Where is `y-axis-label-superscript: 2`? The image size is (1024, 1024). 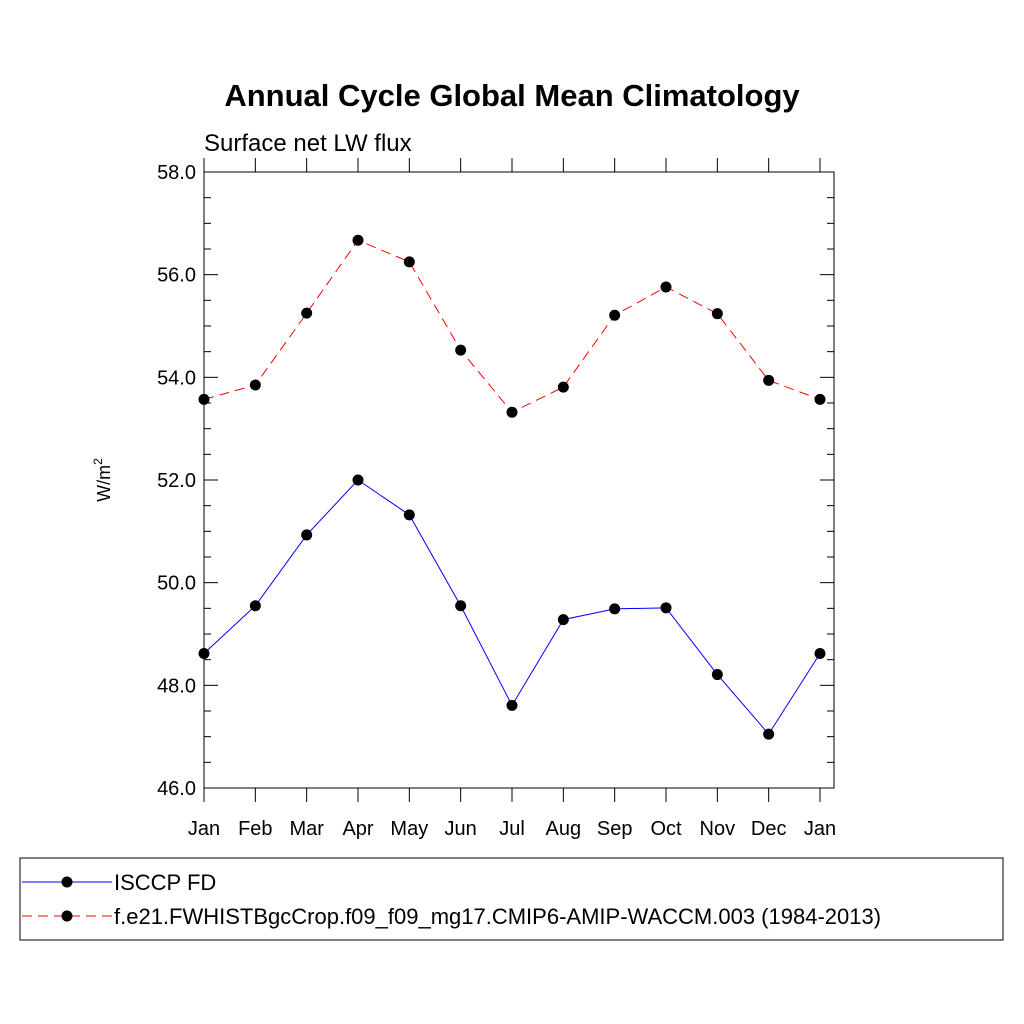 y-axis-label-superscript: 2 is located at coordinates (98, 461).